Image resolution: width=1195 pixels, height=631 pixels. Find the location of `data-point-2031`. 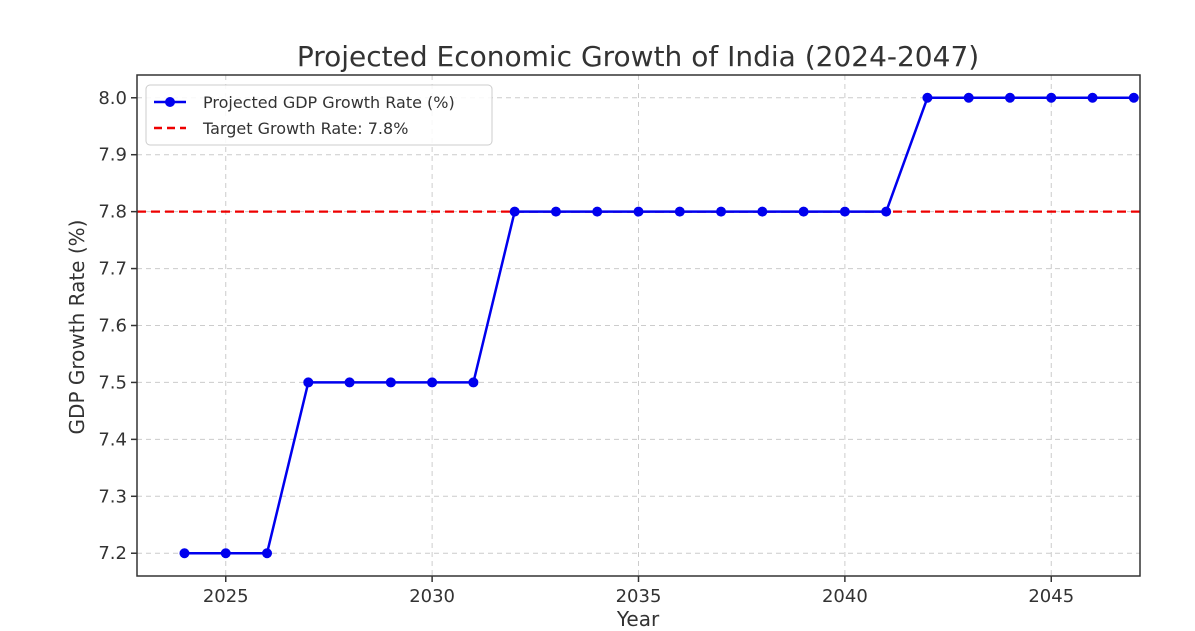

data-point-2031 is located at coordinates (473, 382).